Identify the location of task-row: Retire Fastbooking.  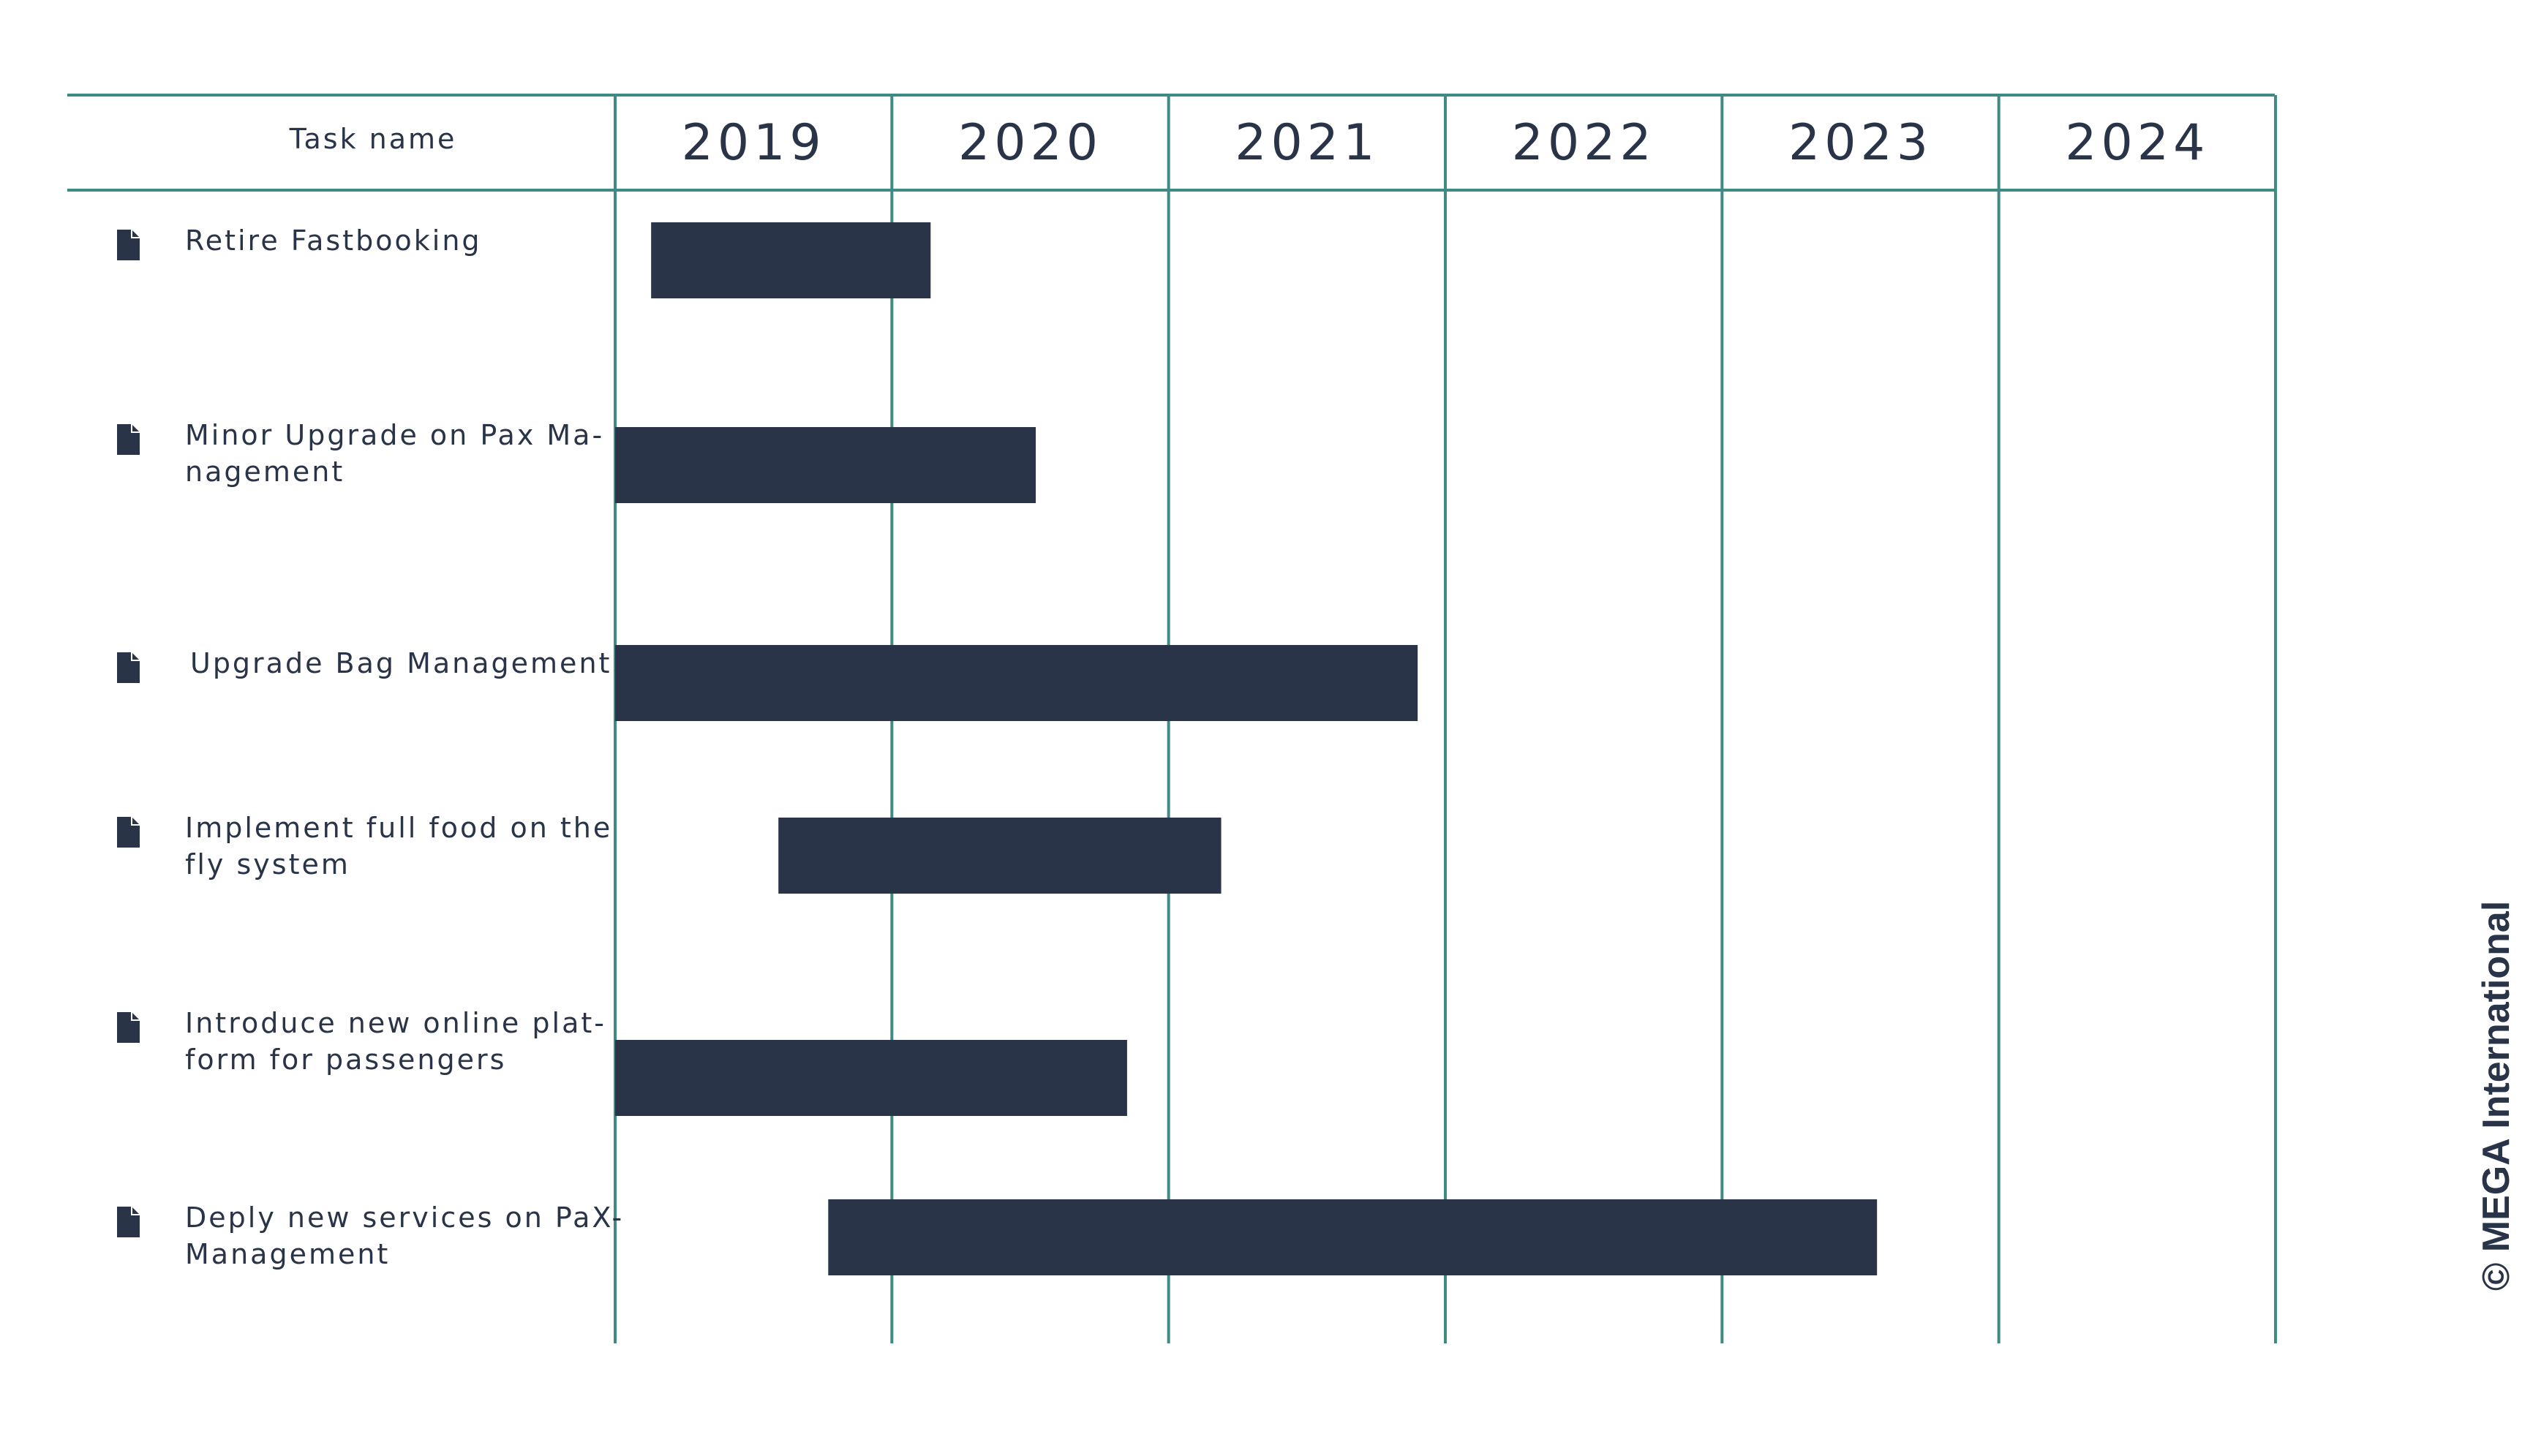
(299, 242).